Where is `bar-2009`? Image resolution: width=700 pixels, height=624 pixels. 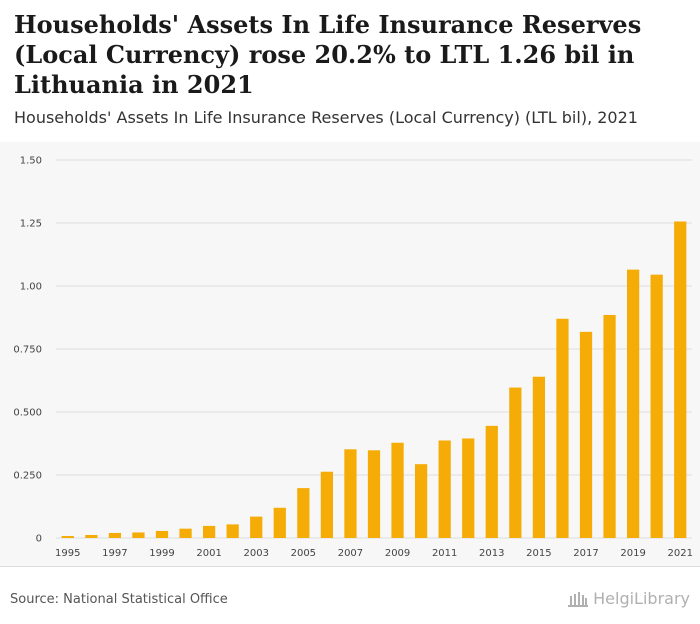
bar-2009 is located at coordinates (397, 490).